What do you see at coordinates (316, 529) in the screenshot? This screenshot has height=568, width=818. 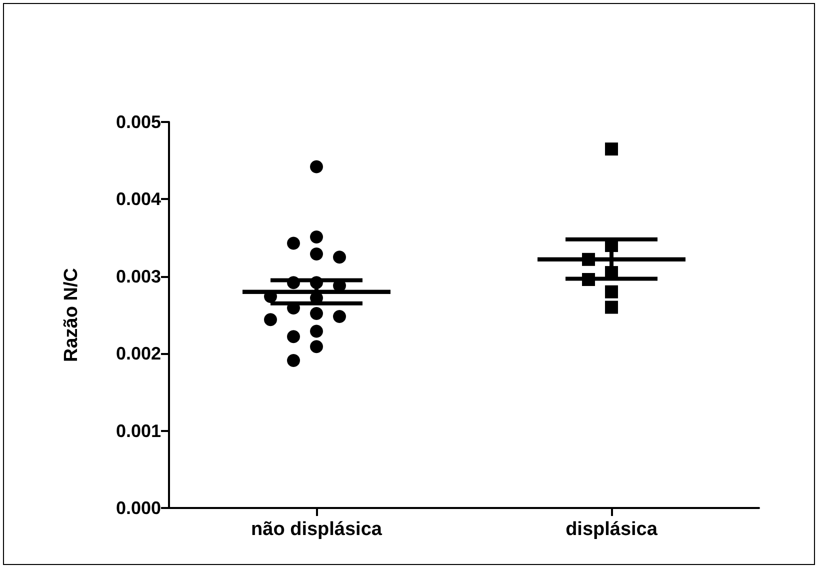 I see `x-tick-label: não displásica` at bounding box center [316, 529].